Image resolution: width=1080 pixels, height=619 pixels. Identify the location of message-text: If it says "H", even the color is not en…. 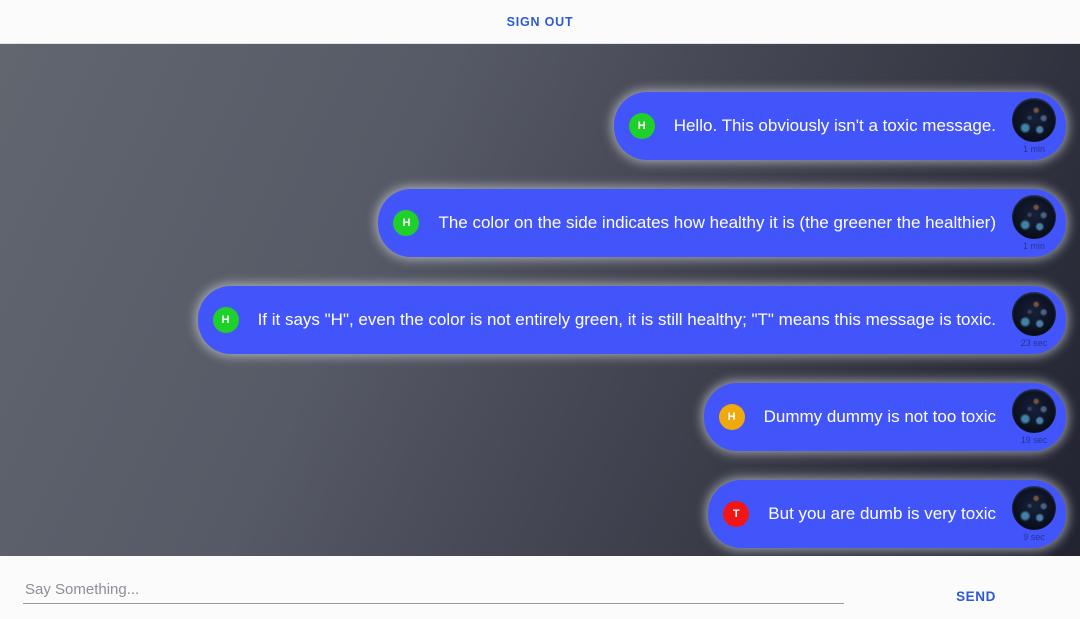
(626, 320).